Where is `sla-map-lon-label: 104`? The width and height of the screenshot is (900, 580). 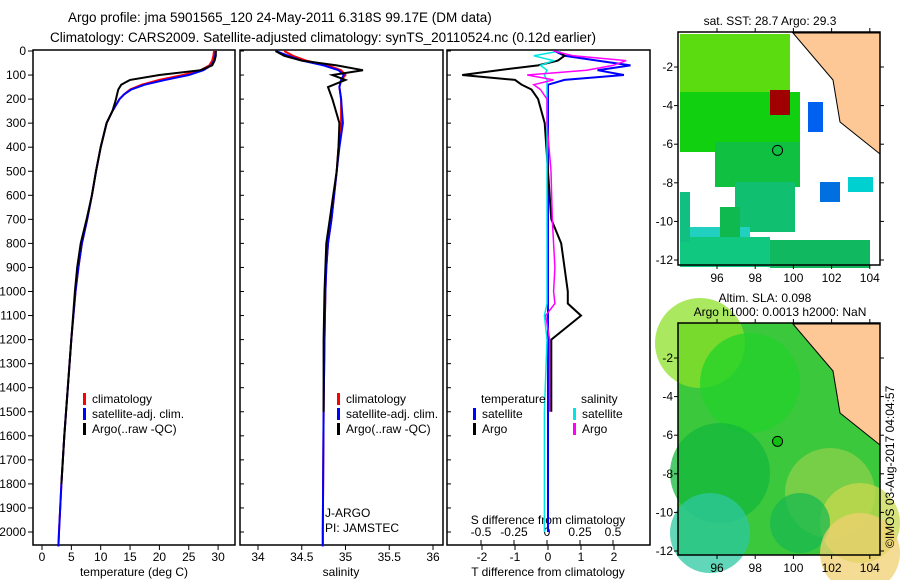
sla-map-lon-label: 104 is located at coordinates (870, 568).